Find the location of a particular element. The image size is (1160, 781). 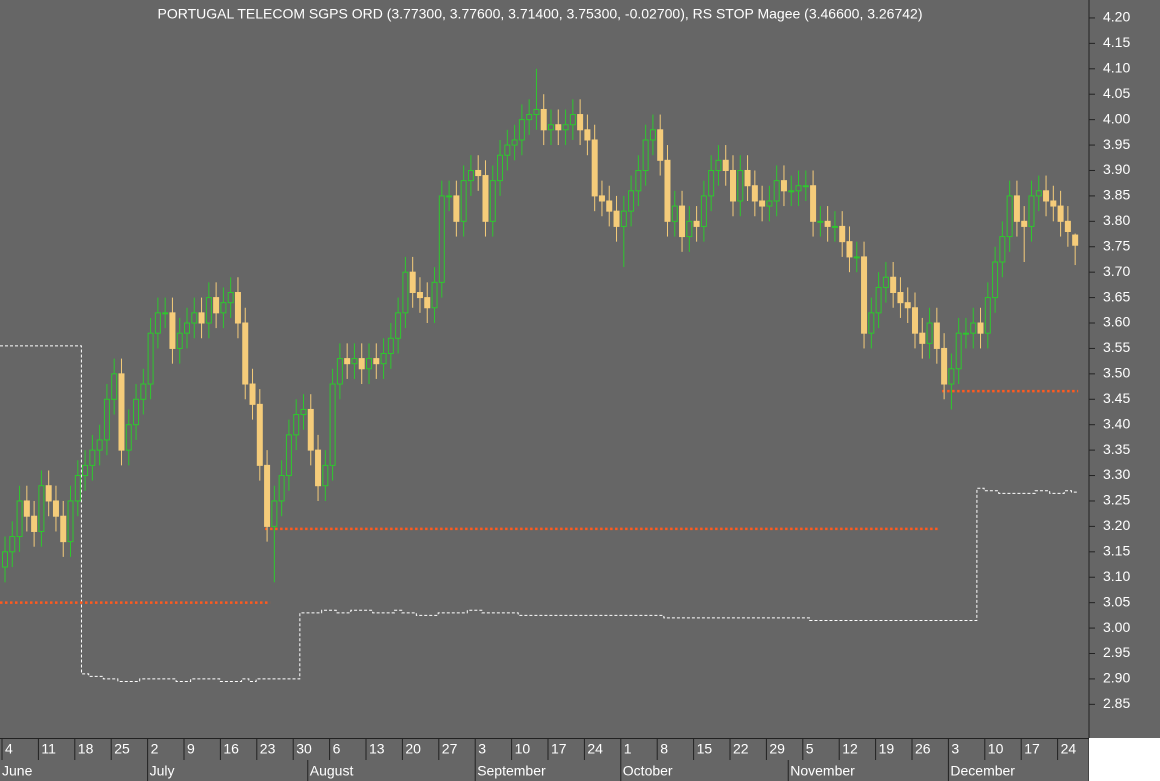

y-tick-label: 3.20 is located at coordinates (1116, 525).